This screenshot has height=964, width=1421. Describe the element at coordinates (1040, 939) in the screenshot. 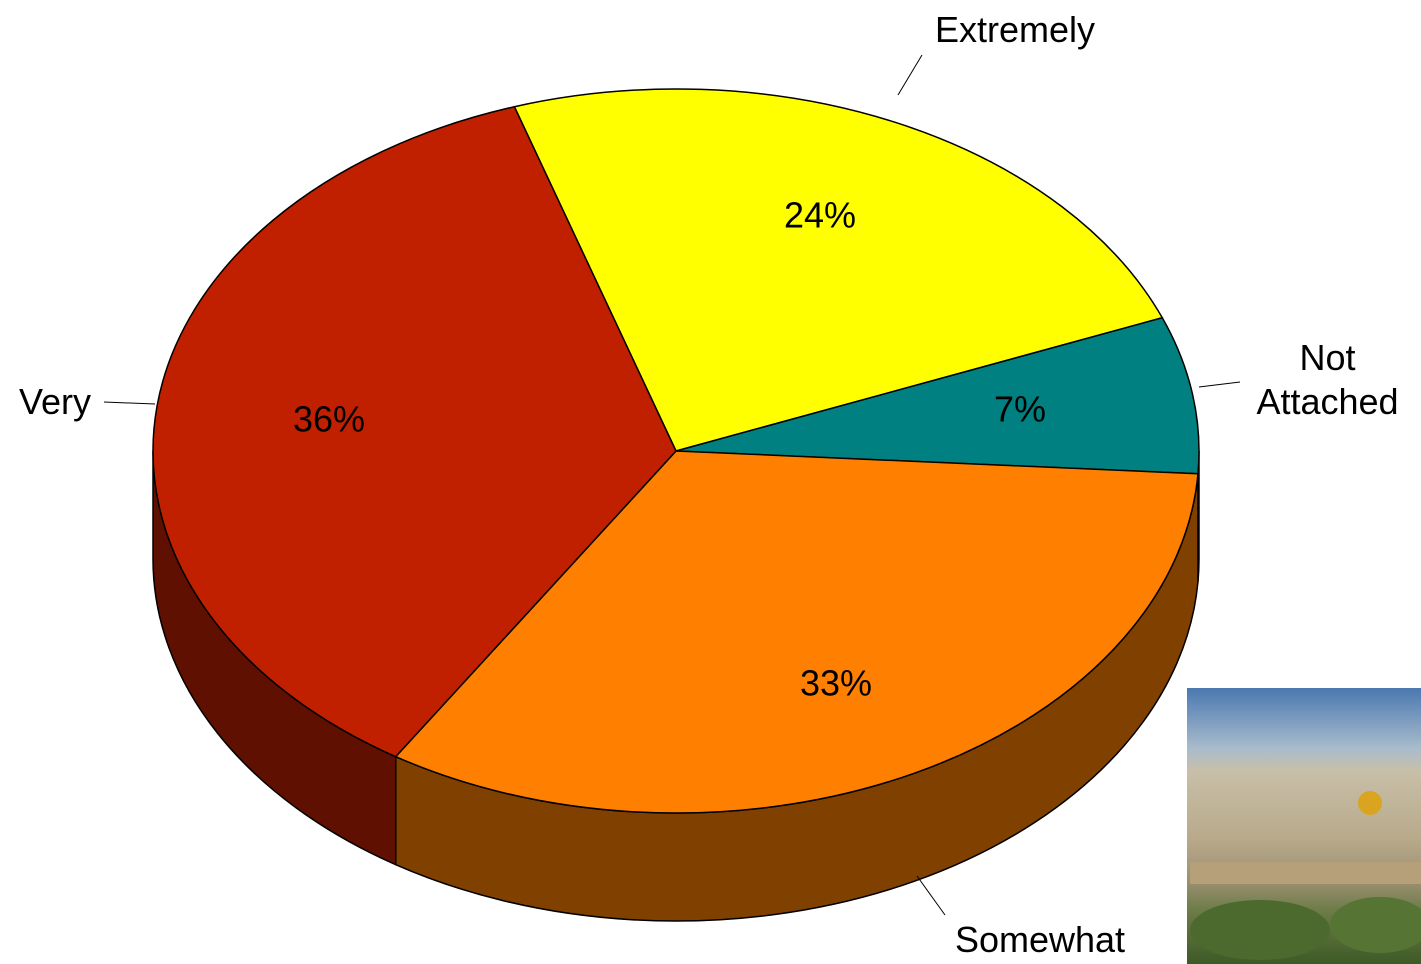

I see `category-label: Somewhat` at that location.